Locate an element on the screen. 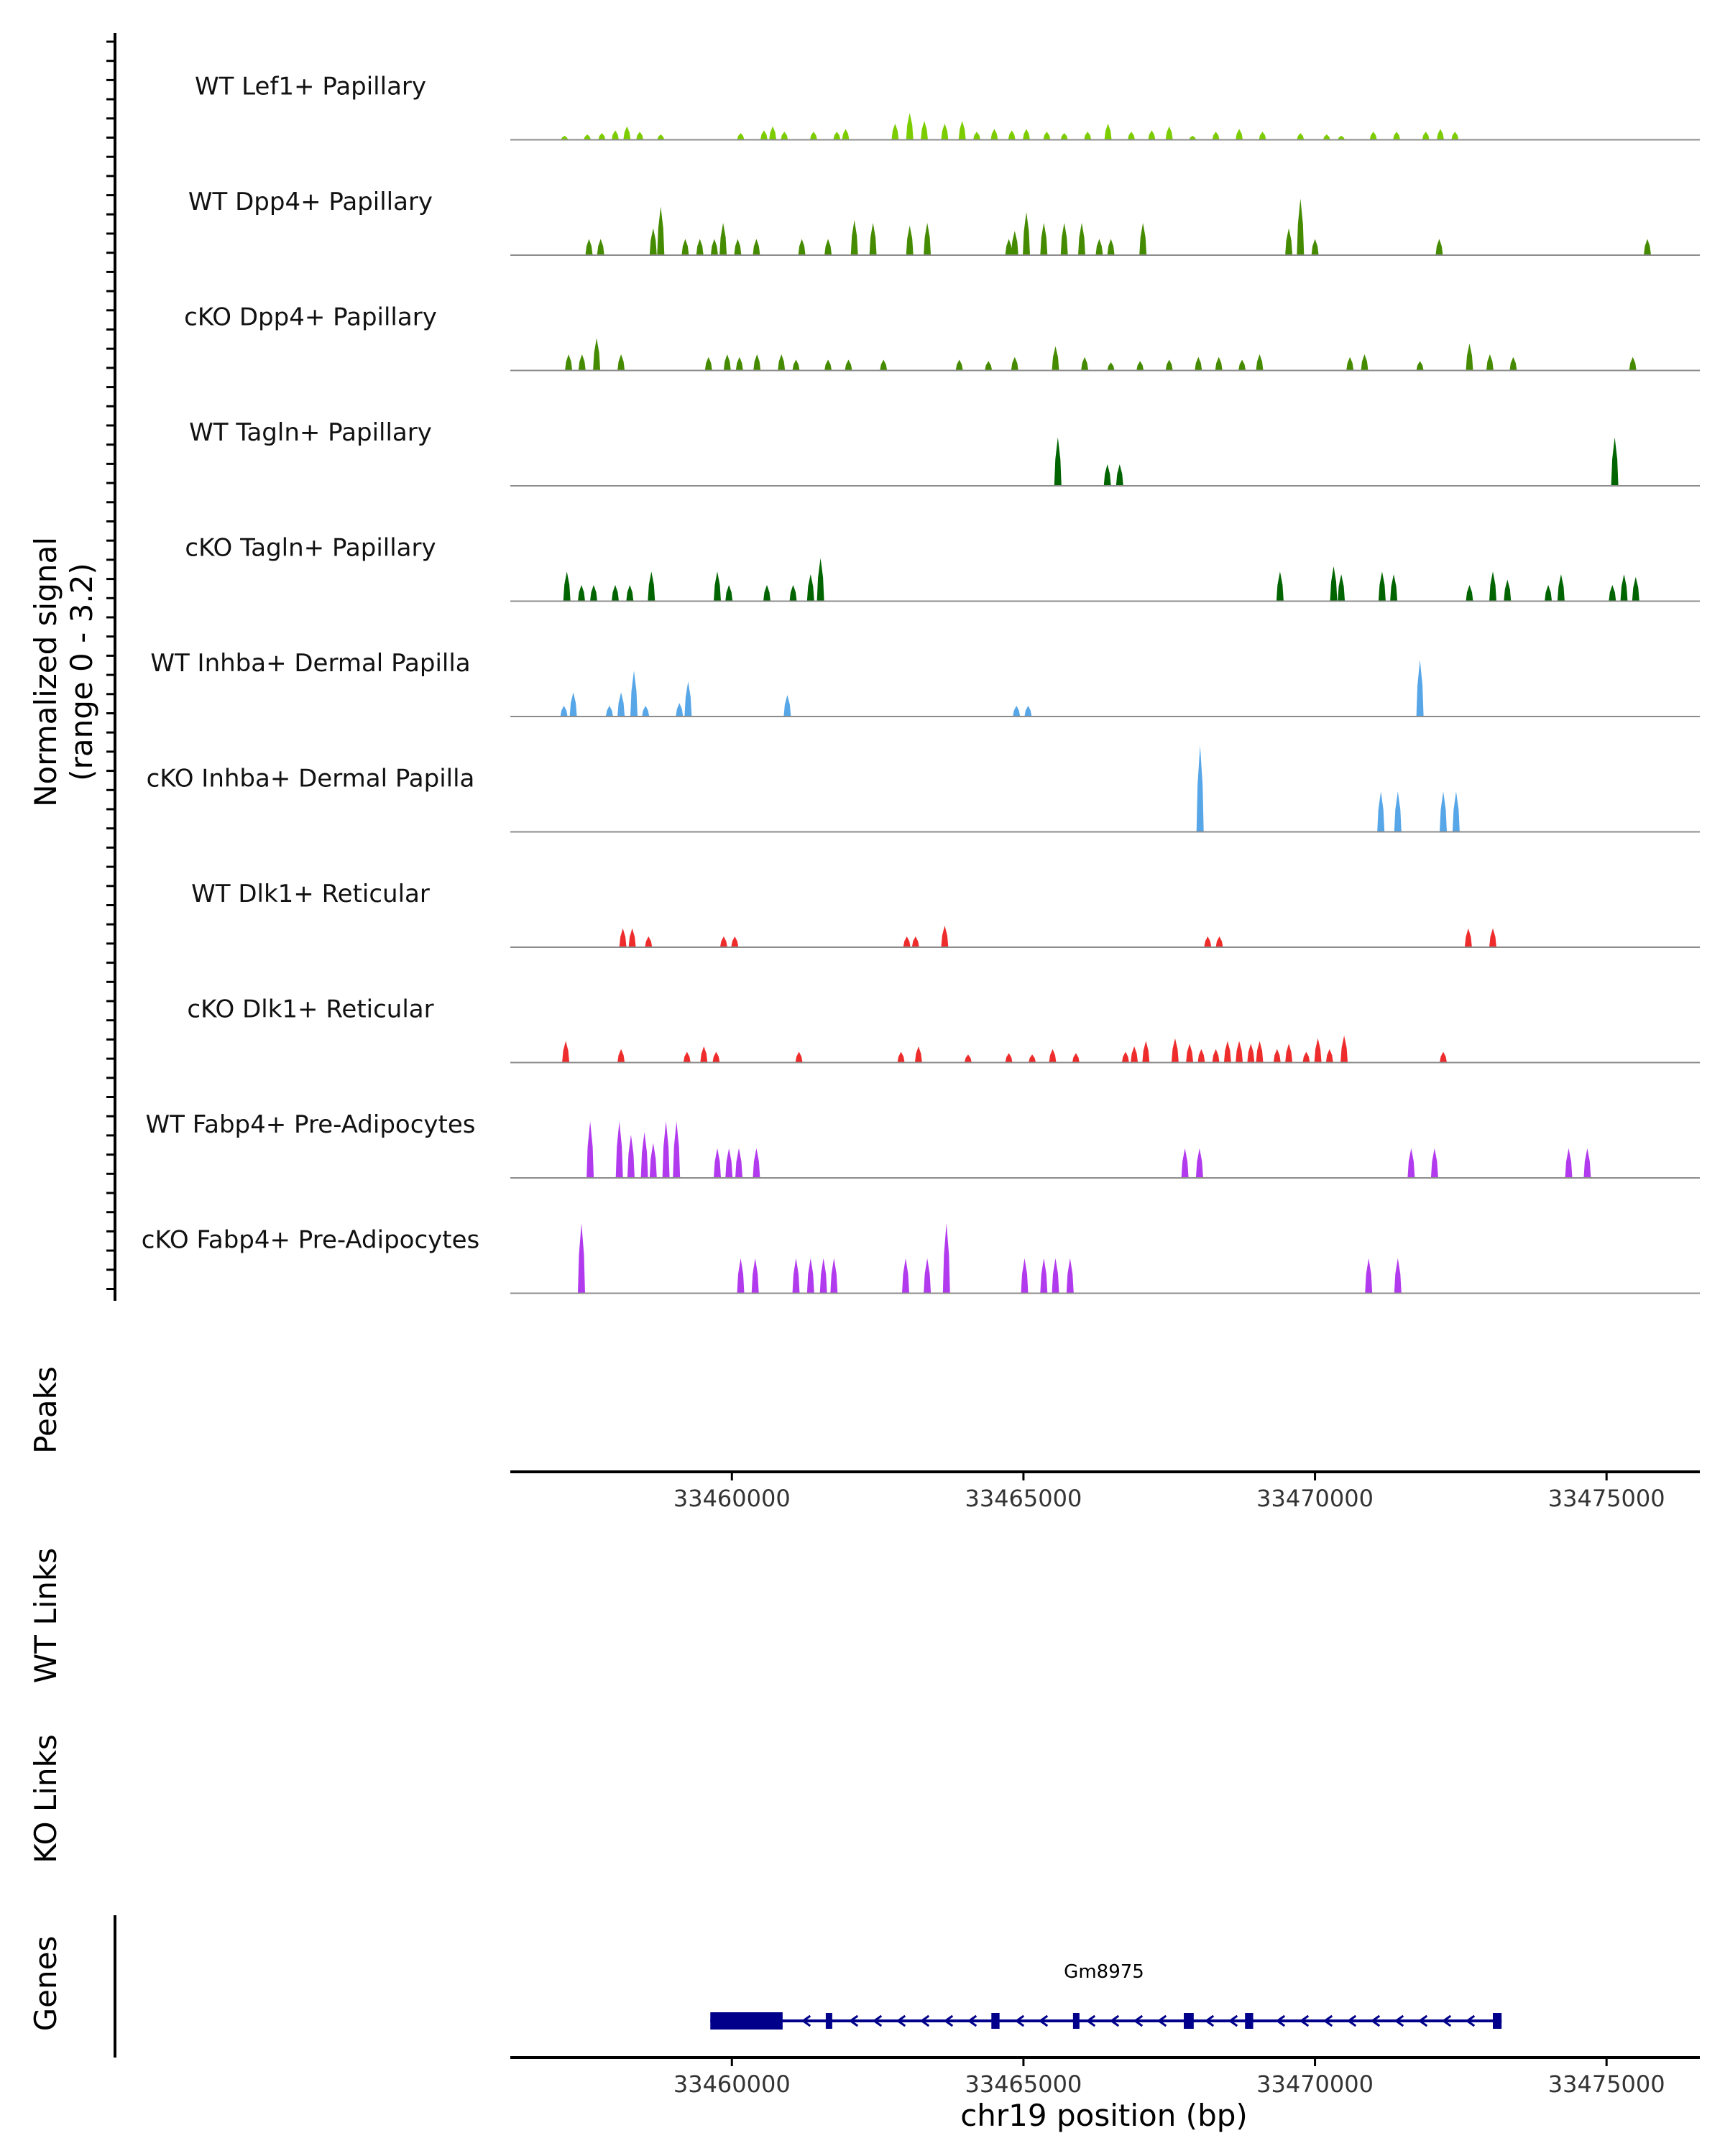  track-label: cKO Tagln+ Papillary is located at coordinates (310, 548).